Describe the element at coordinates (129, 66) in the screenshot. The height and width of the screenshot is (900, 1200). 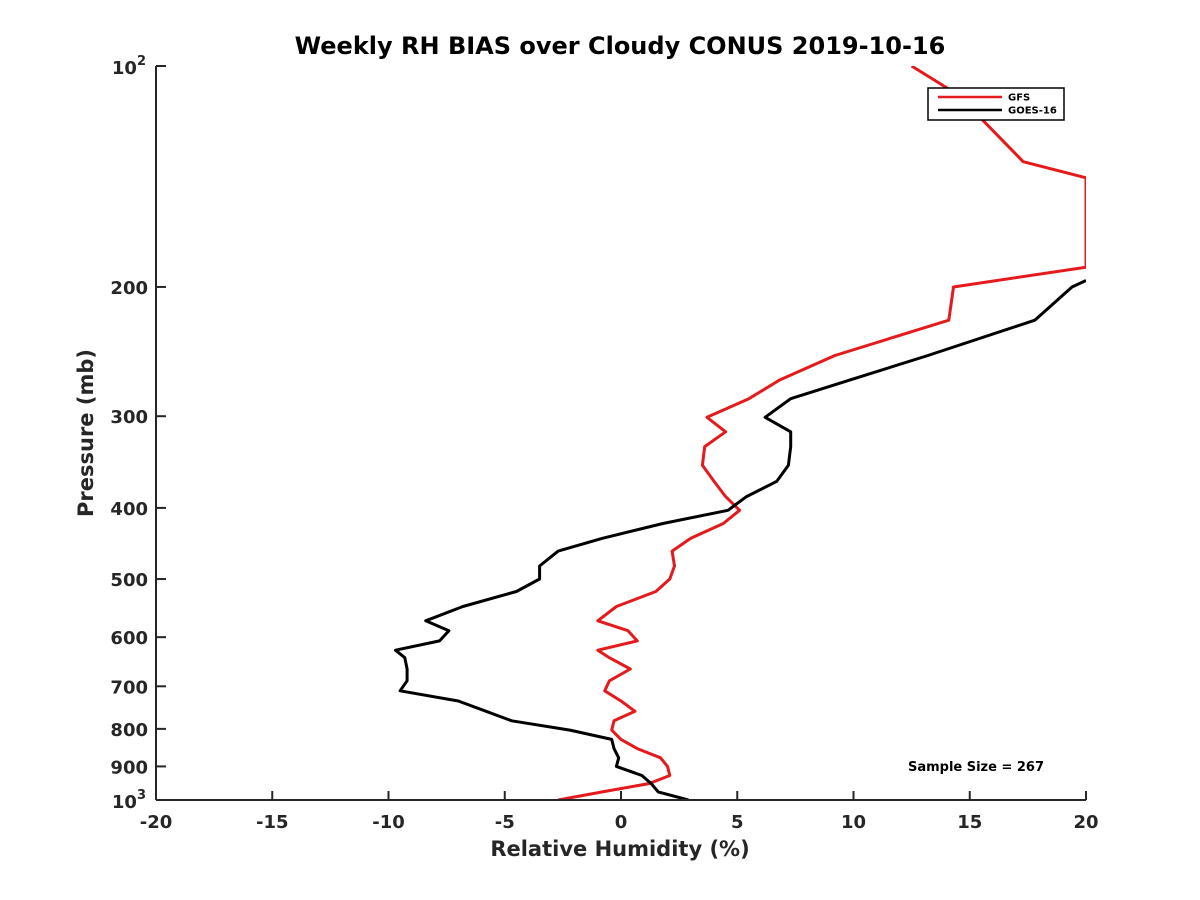
I see `y-tick-label-pow: 10²` at that location.